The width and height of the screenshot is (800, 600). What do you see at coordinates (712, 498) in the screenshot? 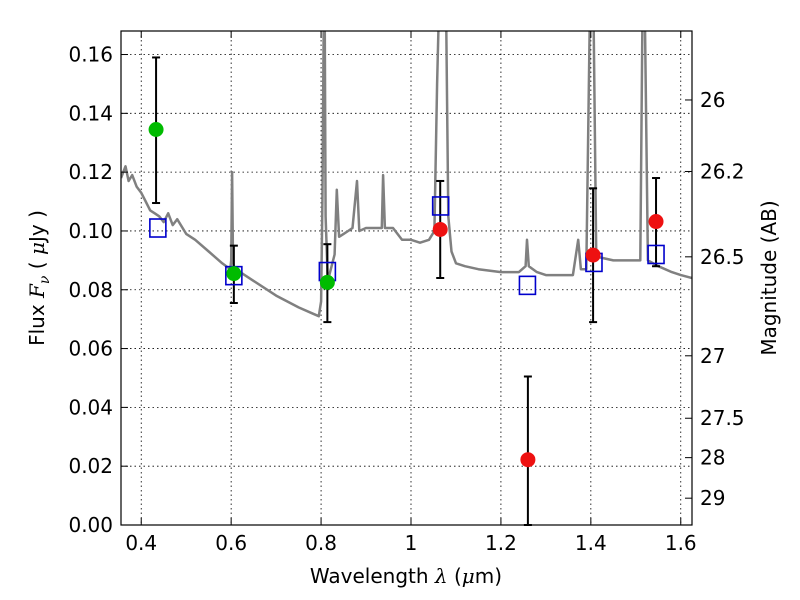
I see `y2-tick-label: 29` at bounding box center [712, 498].